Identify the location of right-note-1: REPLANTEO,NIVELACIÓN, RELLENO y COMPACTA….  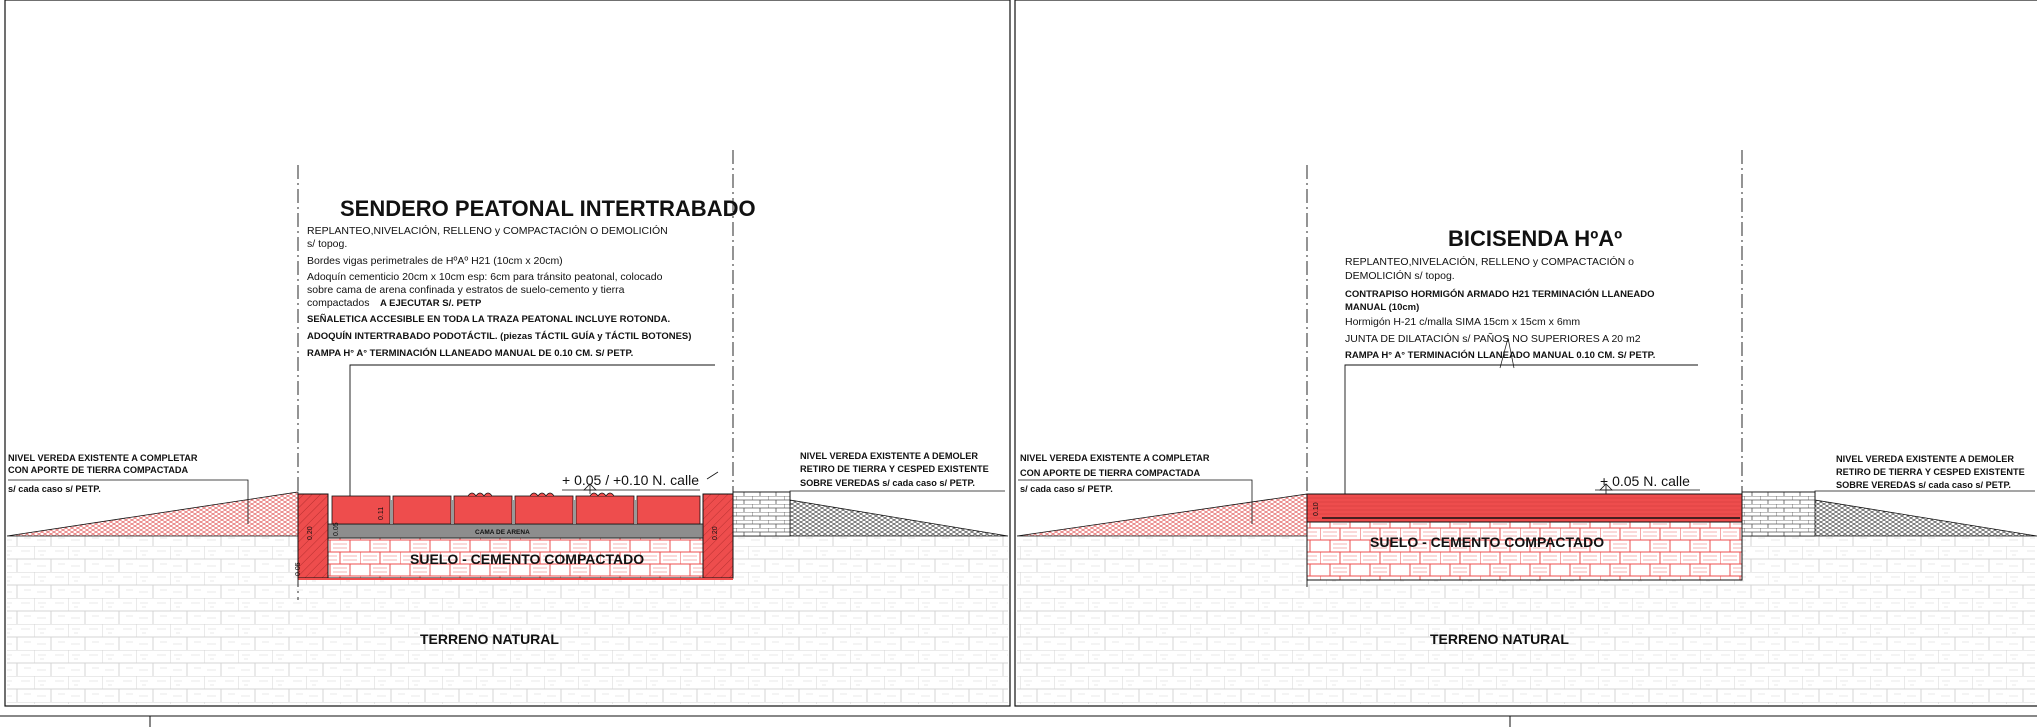
(1489, 261).